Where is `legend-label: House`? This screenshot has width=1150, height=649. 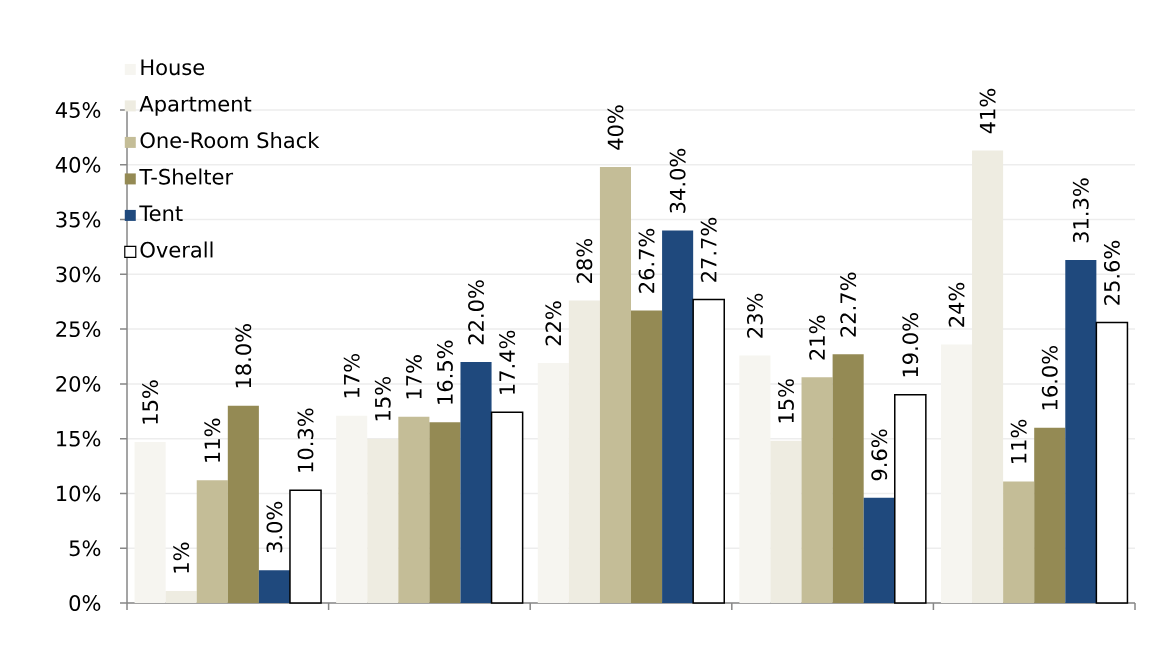
legend-label: House is located at coordinates (173, 67).